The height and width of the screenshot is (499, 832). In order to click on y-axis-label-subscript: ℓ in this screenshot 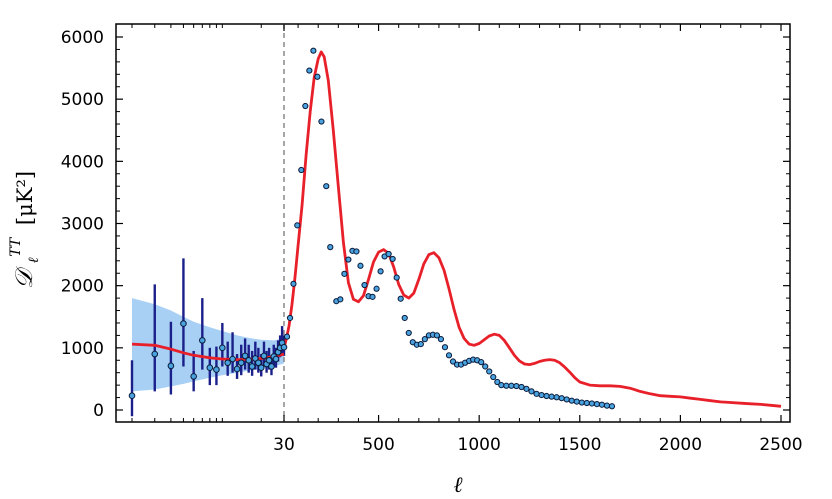, I will do `click(34, 260)`.